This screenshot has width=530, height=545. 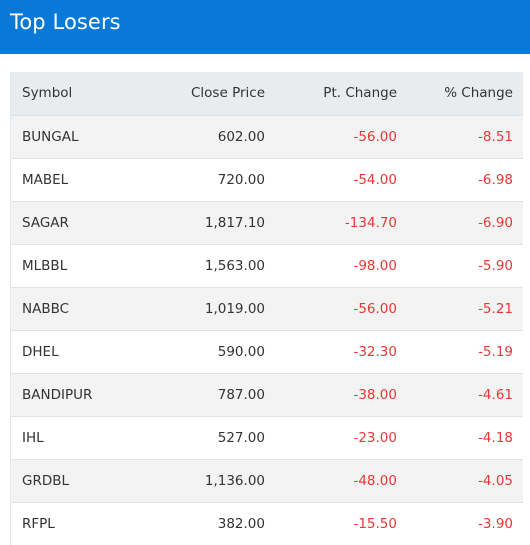 What do you see at coordinates (38, 523) in the screenshot?
I see `symbol-cell: RFPL` at bounding box center [38, 523].